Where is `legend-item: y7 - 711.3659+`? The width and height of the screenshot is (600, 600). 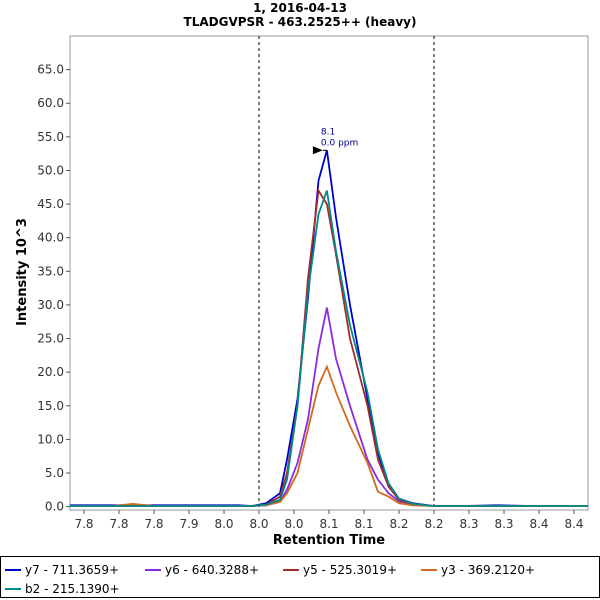
legend-item: y7 - 711.3659+ is located at coordinates (62, 570).